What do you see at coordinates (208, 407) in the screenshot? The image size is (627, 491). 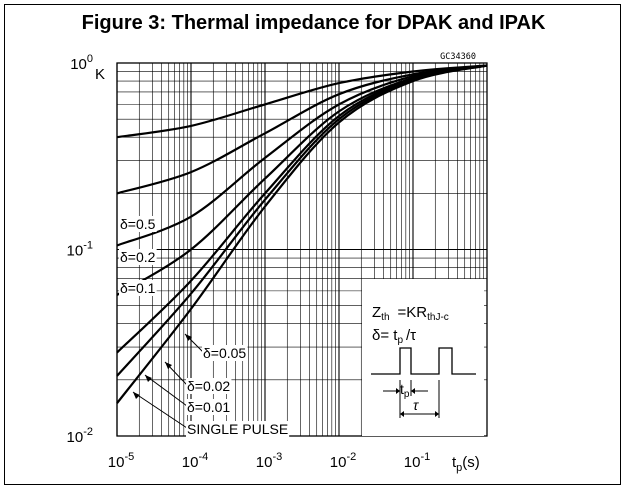 I see `series-label: δ=0.01` at bounding box center [208, 407].